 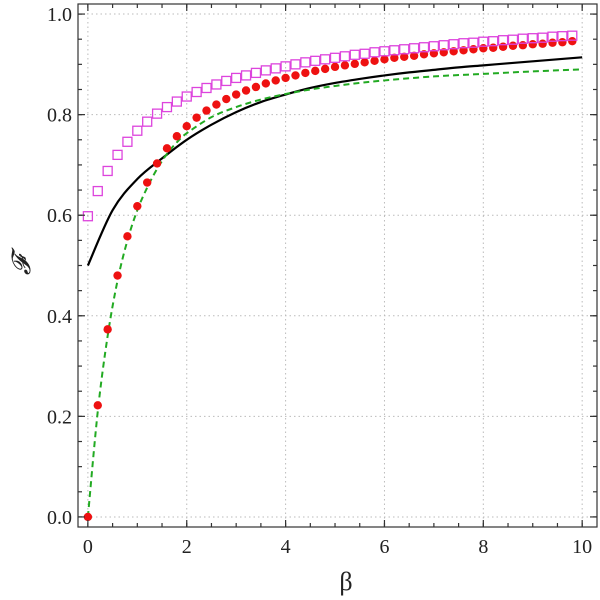 I want to click on y-tick-label: 0.4, so click(x=59, y=317).